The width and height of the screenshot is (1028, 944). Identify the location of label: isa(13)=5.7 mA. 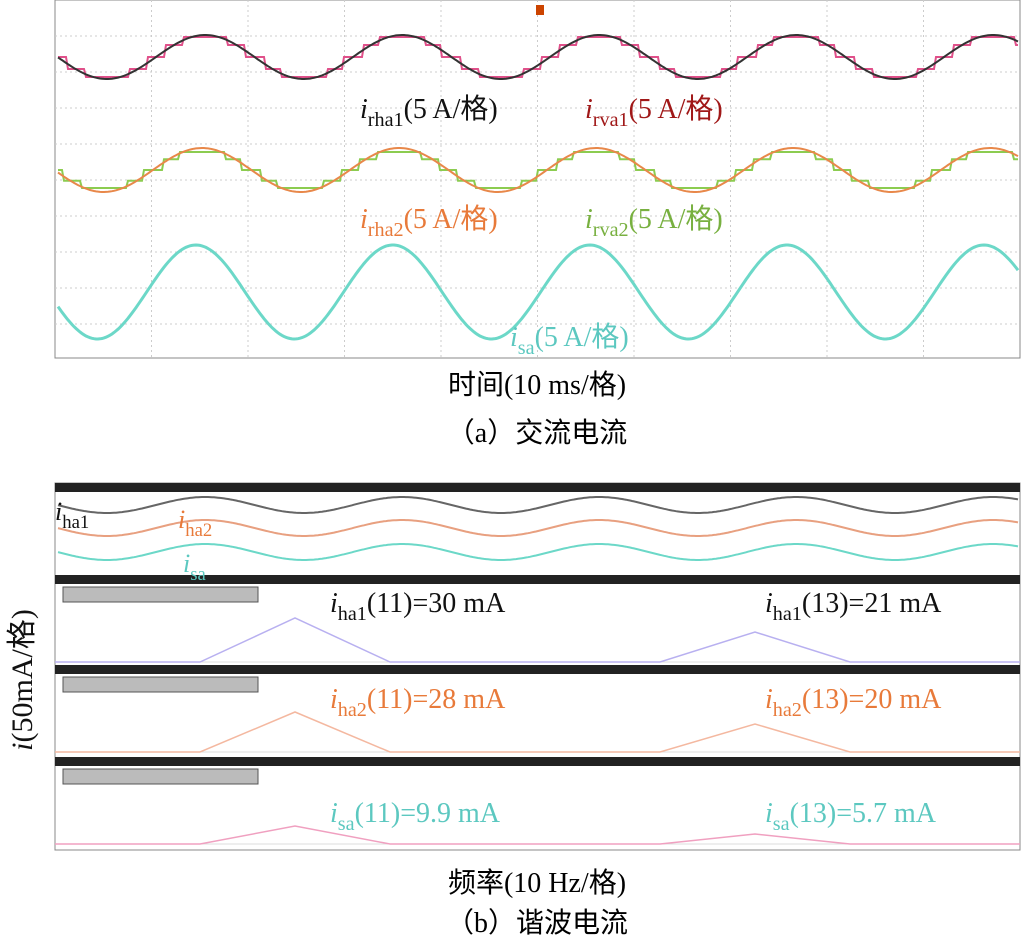
(851, 816).